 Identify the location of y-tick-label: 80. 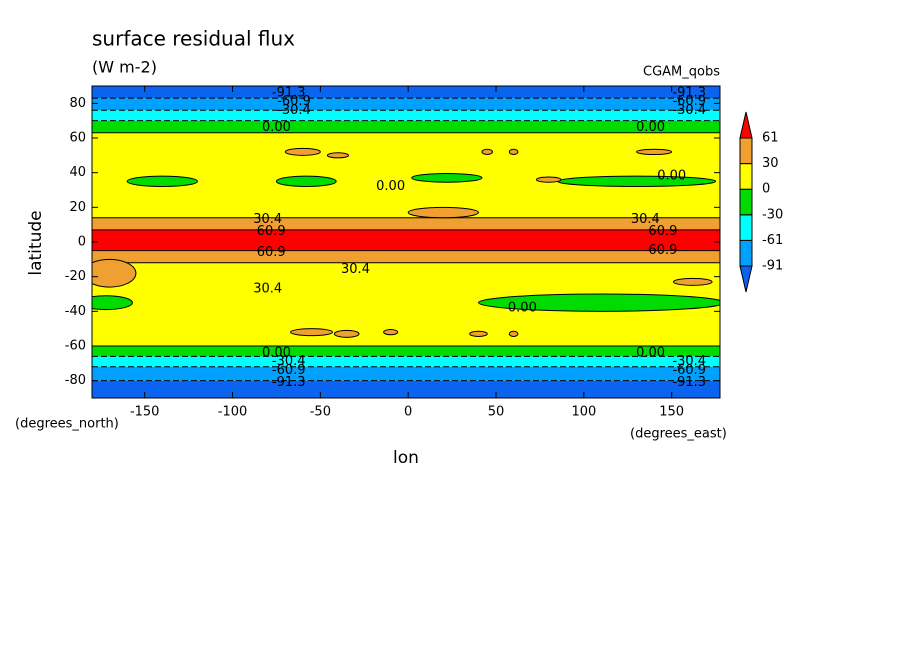
(77, 103).